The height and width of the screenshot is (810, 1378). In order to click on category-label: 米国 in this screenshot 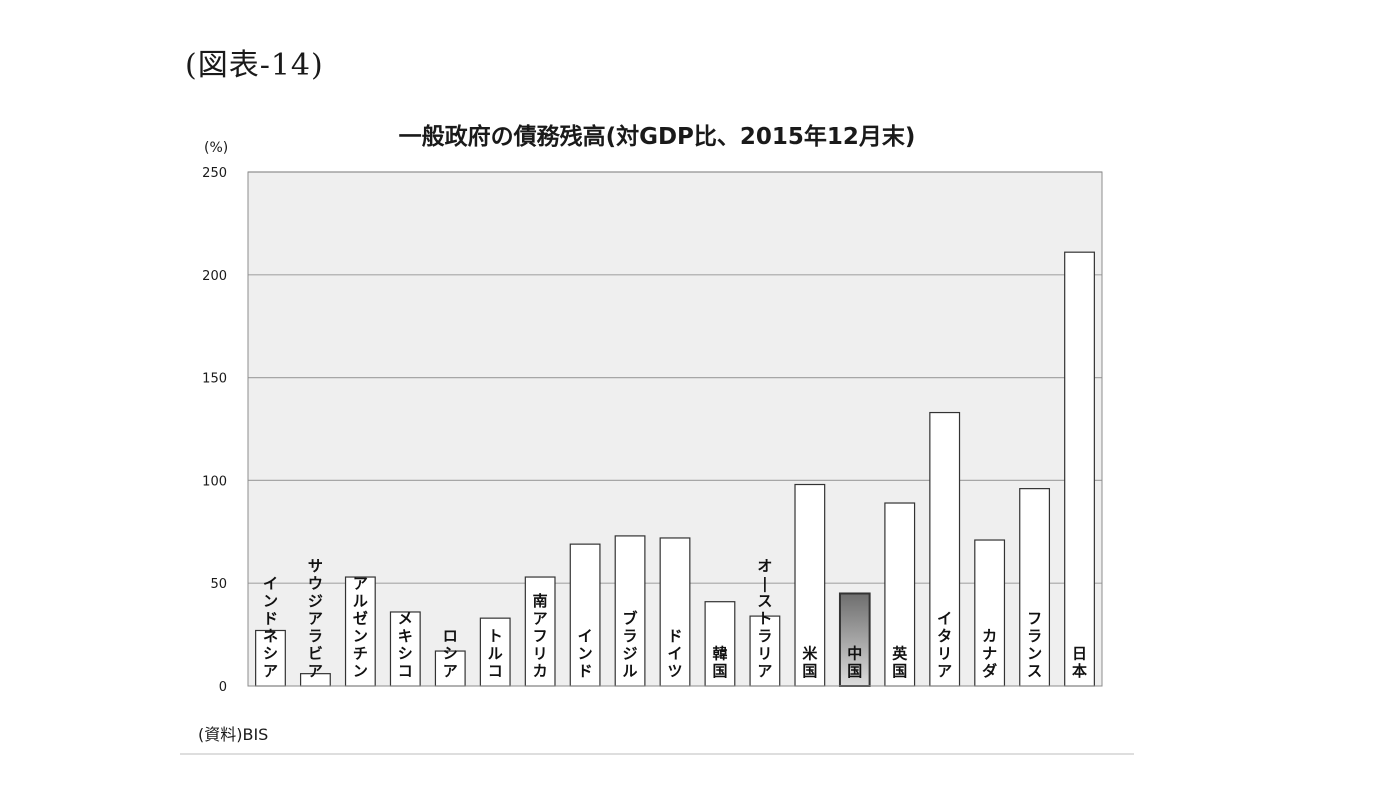, I will do `click(810, 663)`.